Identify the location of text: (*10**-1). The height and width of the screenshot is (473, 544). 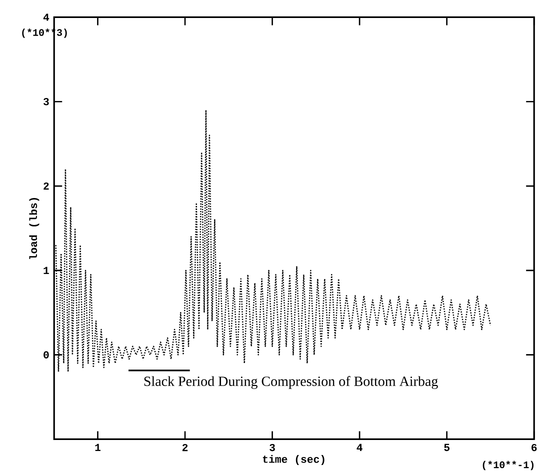
(508, 465).